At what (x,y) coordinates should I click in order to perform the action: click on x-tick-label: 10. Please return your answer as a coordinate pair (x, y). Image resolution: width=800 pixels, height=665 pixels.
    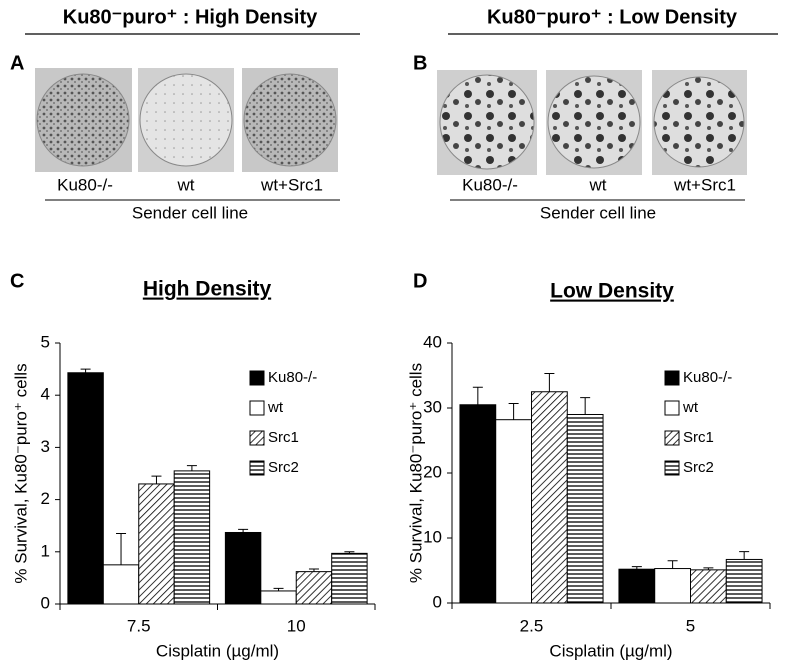
    Looking at the image, I should click on (296, 625).